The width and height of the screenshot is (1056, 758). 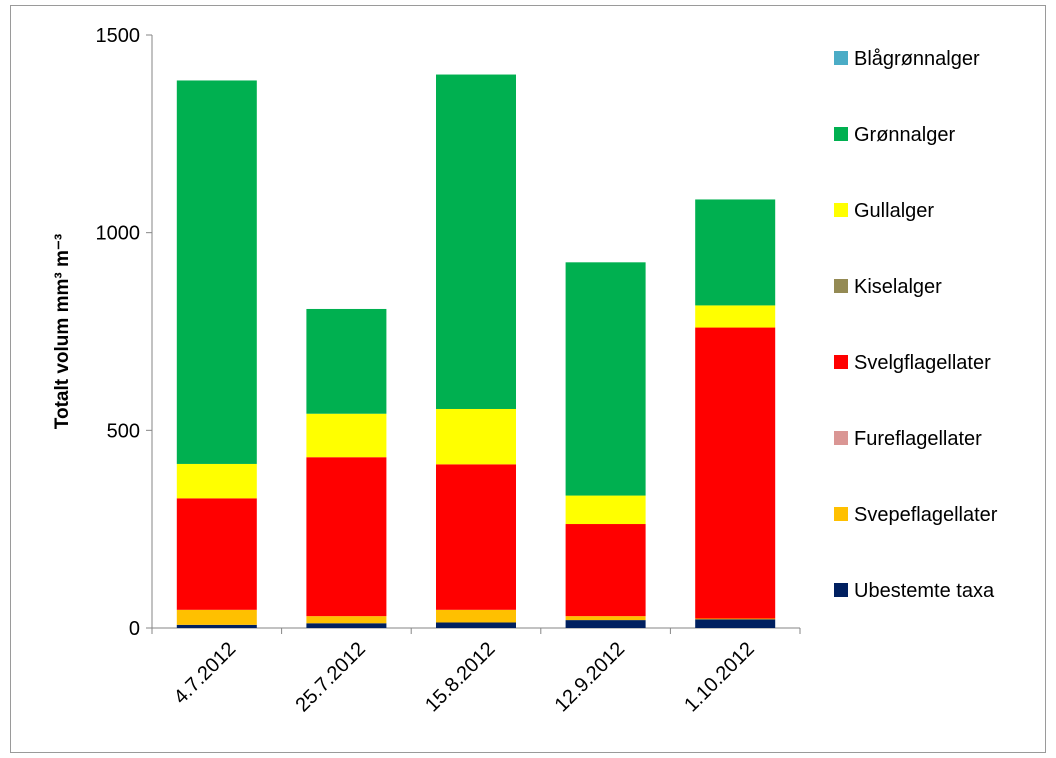 I want to click on y-tick-label: 1000, so click(x=118, y=234).